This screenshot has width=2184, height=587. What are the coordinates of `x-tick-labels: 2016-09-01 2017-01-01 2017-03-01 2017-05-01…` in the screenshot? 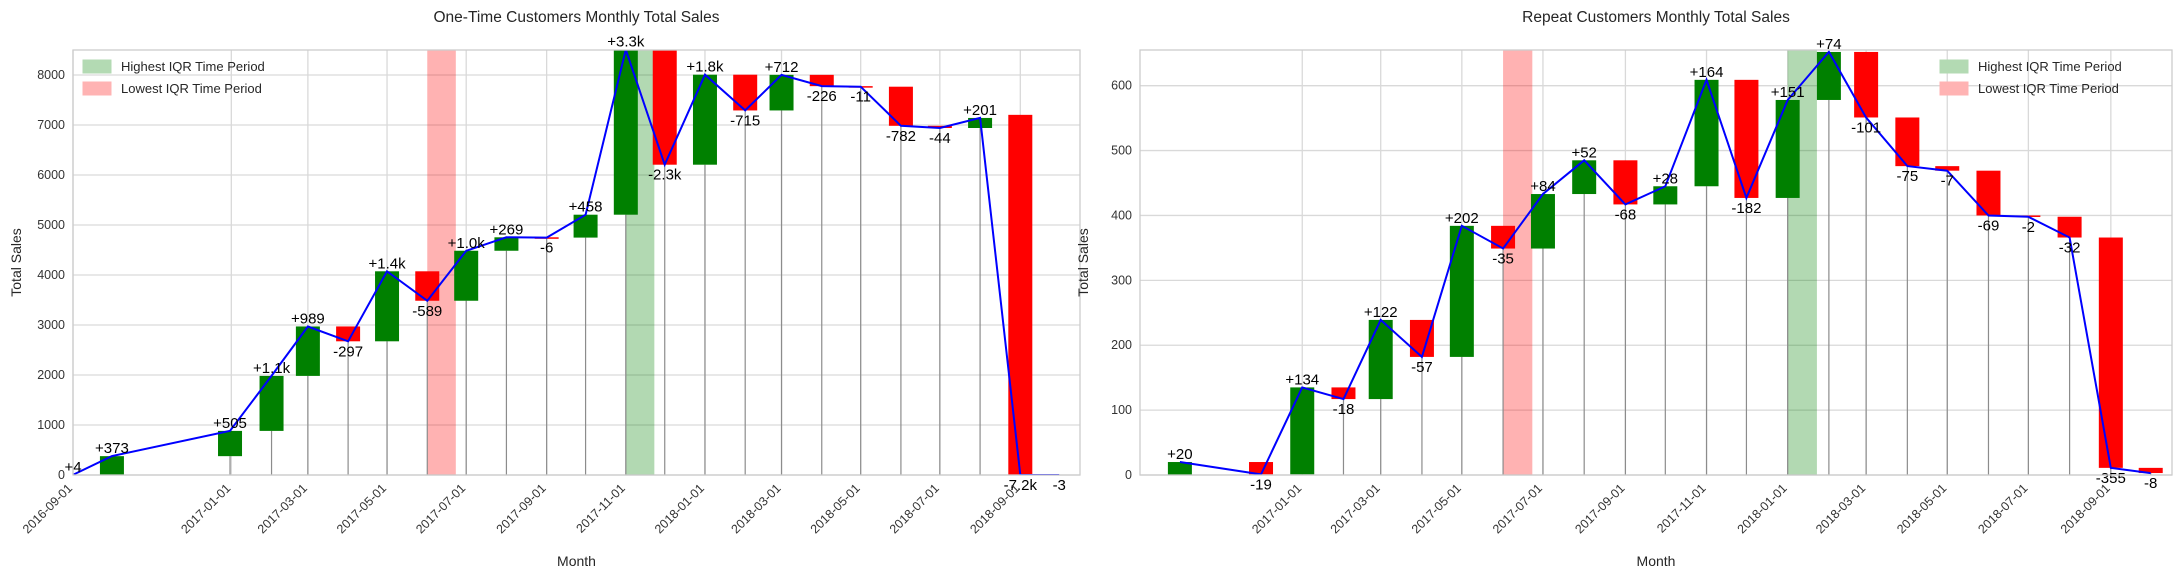 It's located at (521, 508).